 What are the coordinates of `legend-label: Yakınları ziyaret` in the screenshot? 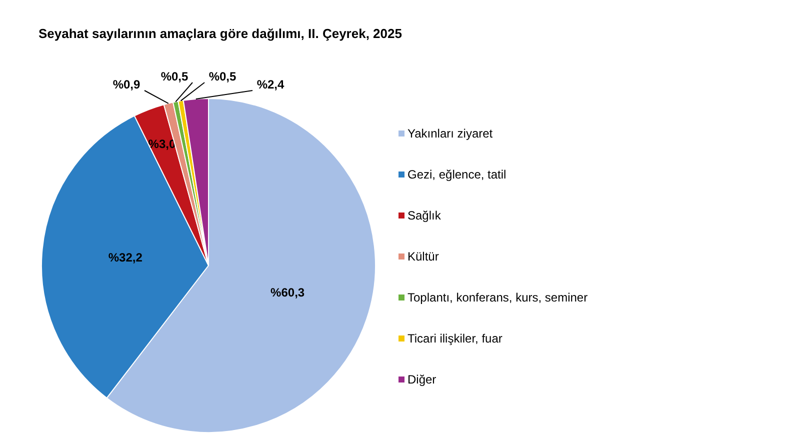 It's located at (451, 133).